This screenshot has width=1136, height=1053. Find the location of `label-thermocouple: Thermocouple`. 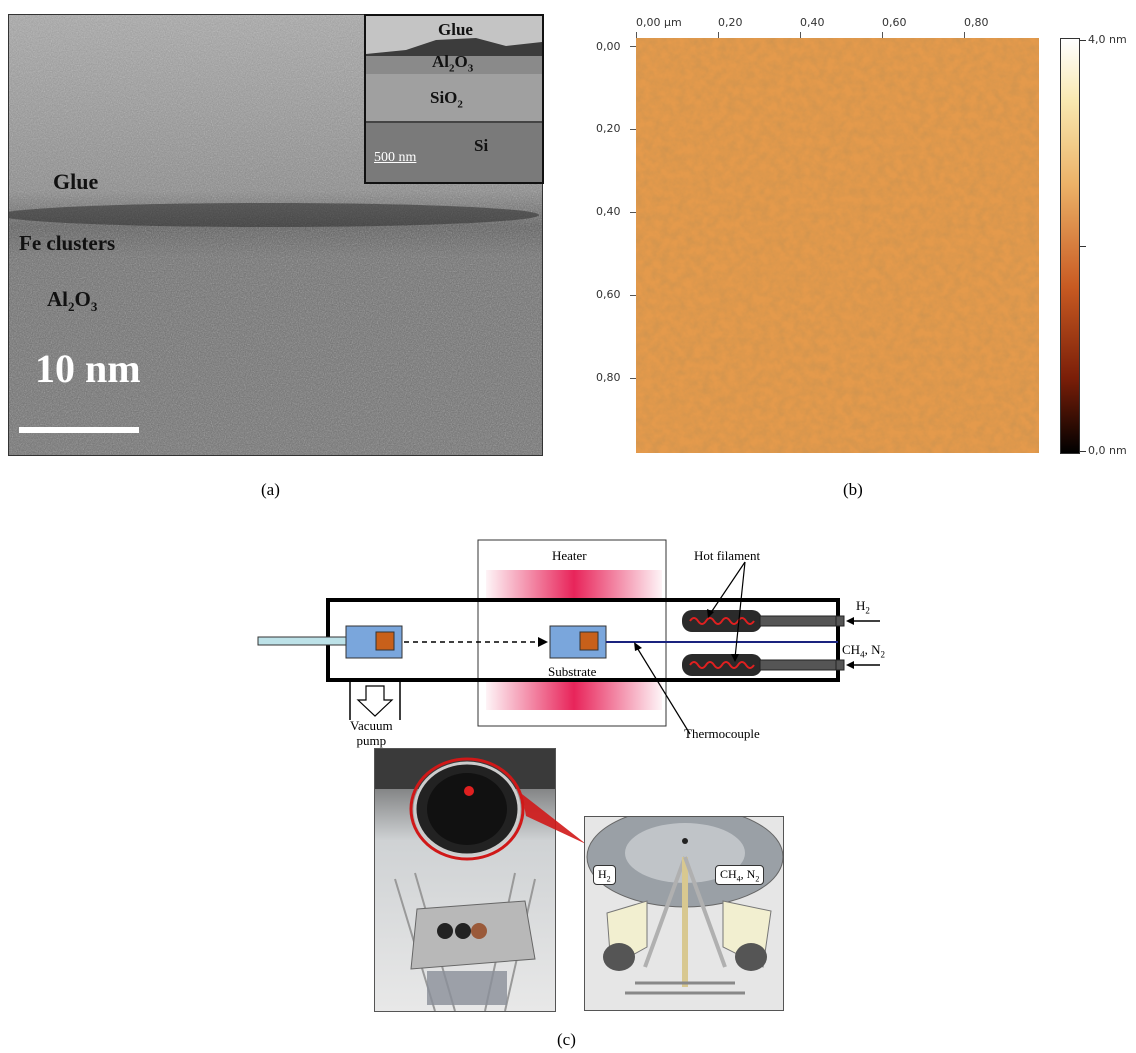

label-thermocouple: Thermocouple is located at coordinates (722, 733).